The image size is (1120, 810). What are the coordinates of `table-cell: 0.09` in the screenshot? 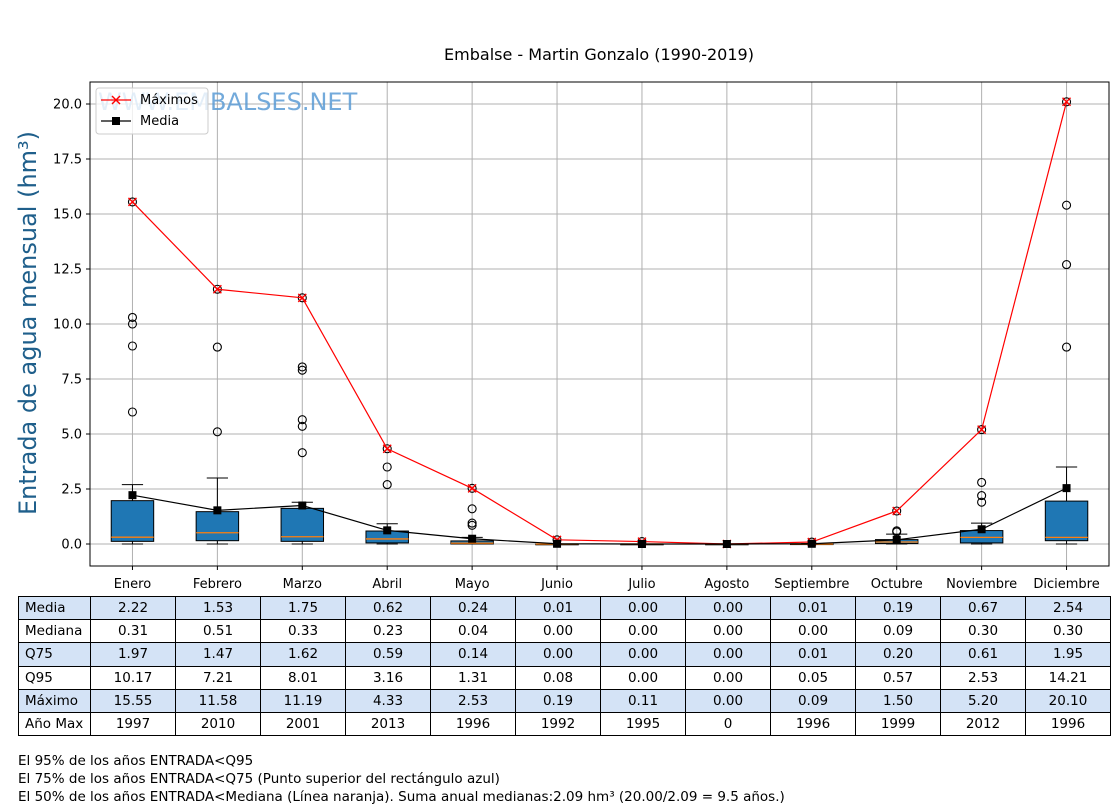 It's located at (813, 700).